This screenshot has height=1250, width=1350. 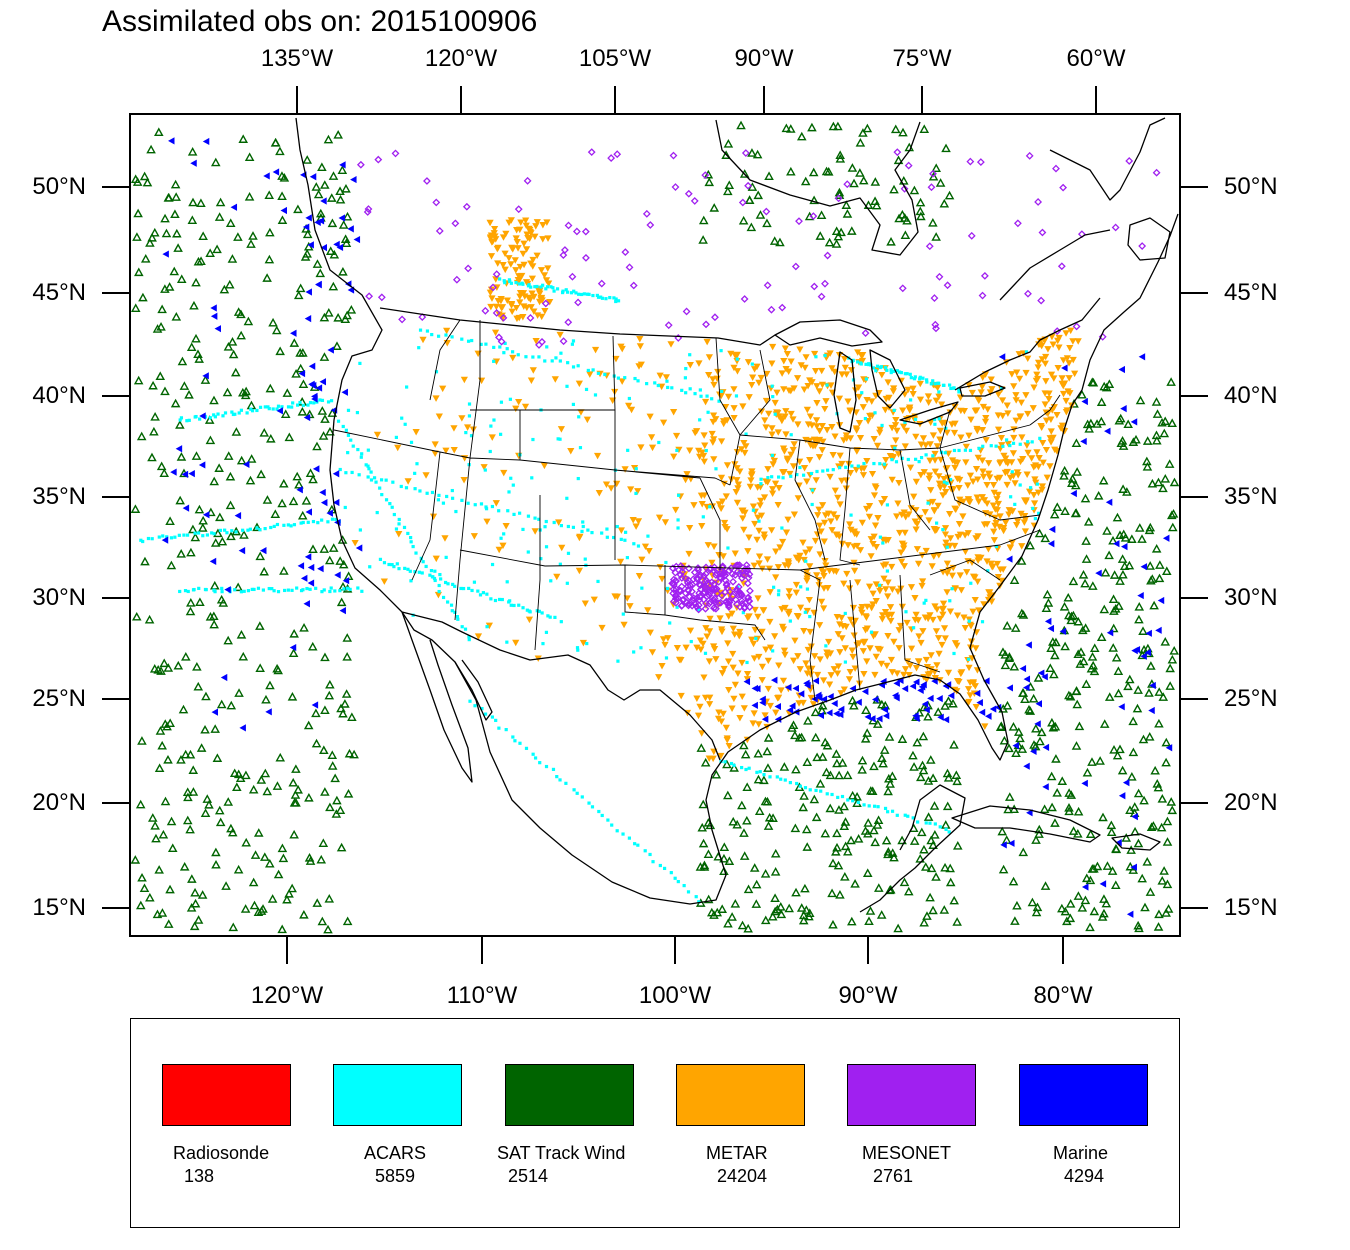 I want to click on coastline-hispaniola, so click(x=1136, y=842).